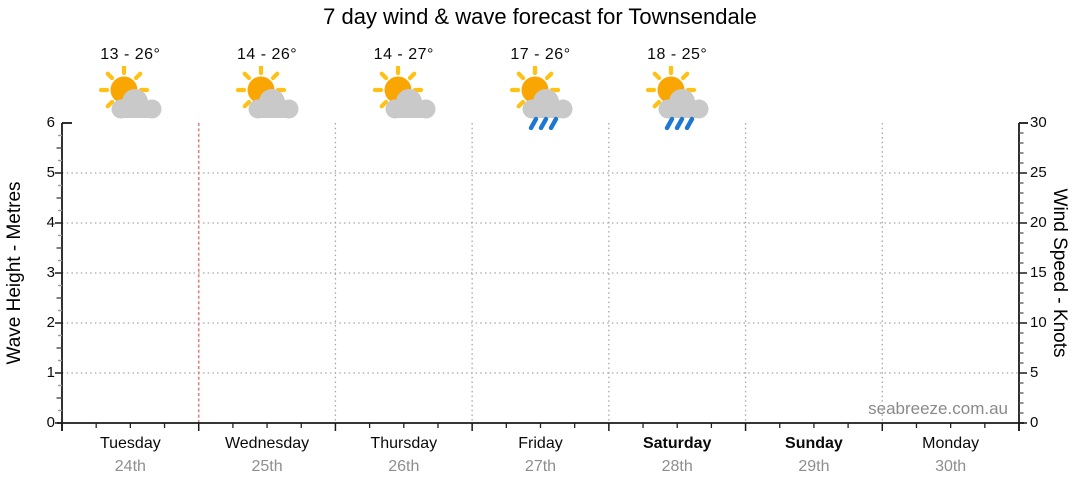  Describe the element at coordinates (50, 122) in the screenshot. I see `wave-tick-label: 6` at that location.